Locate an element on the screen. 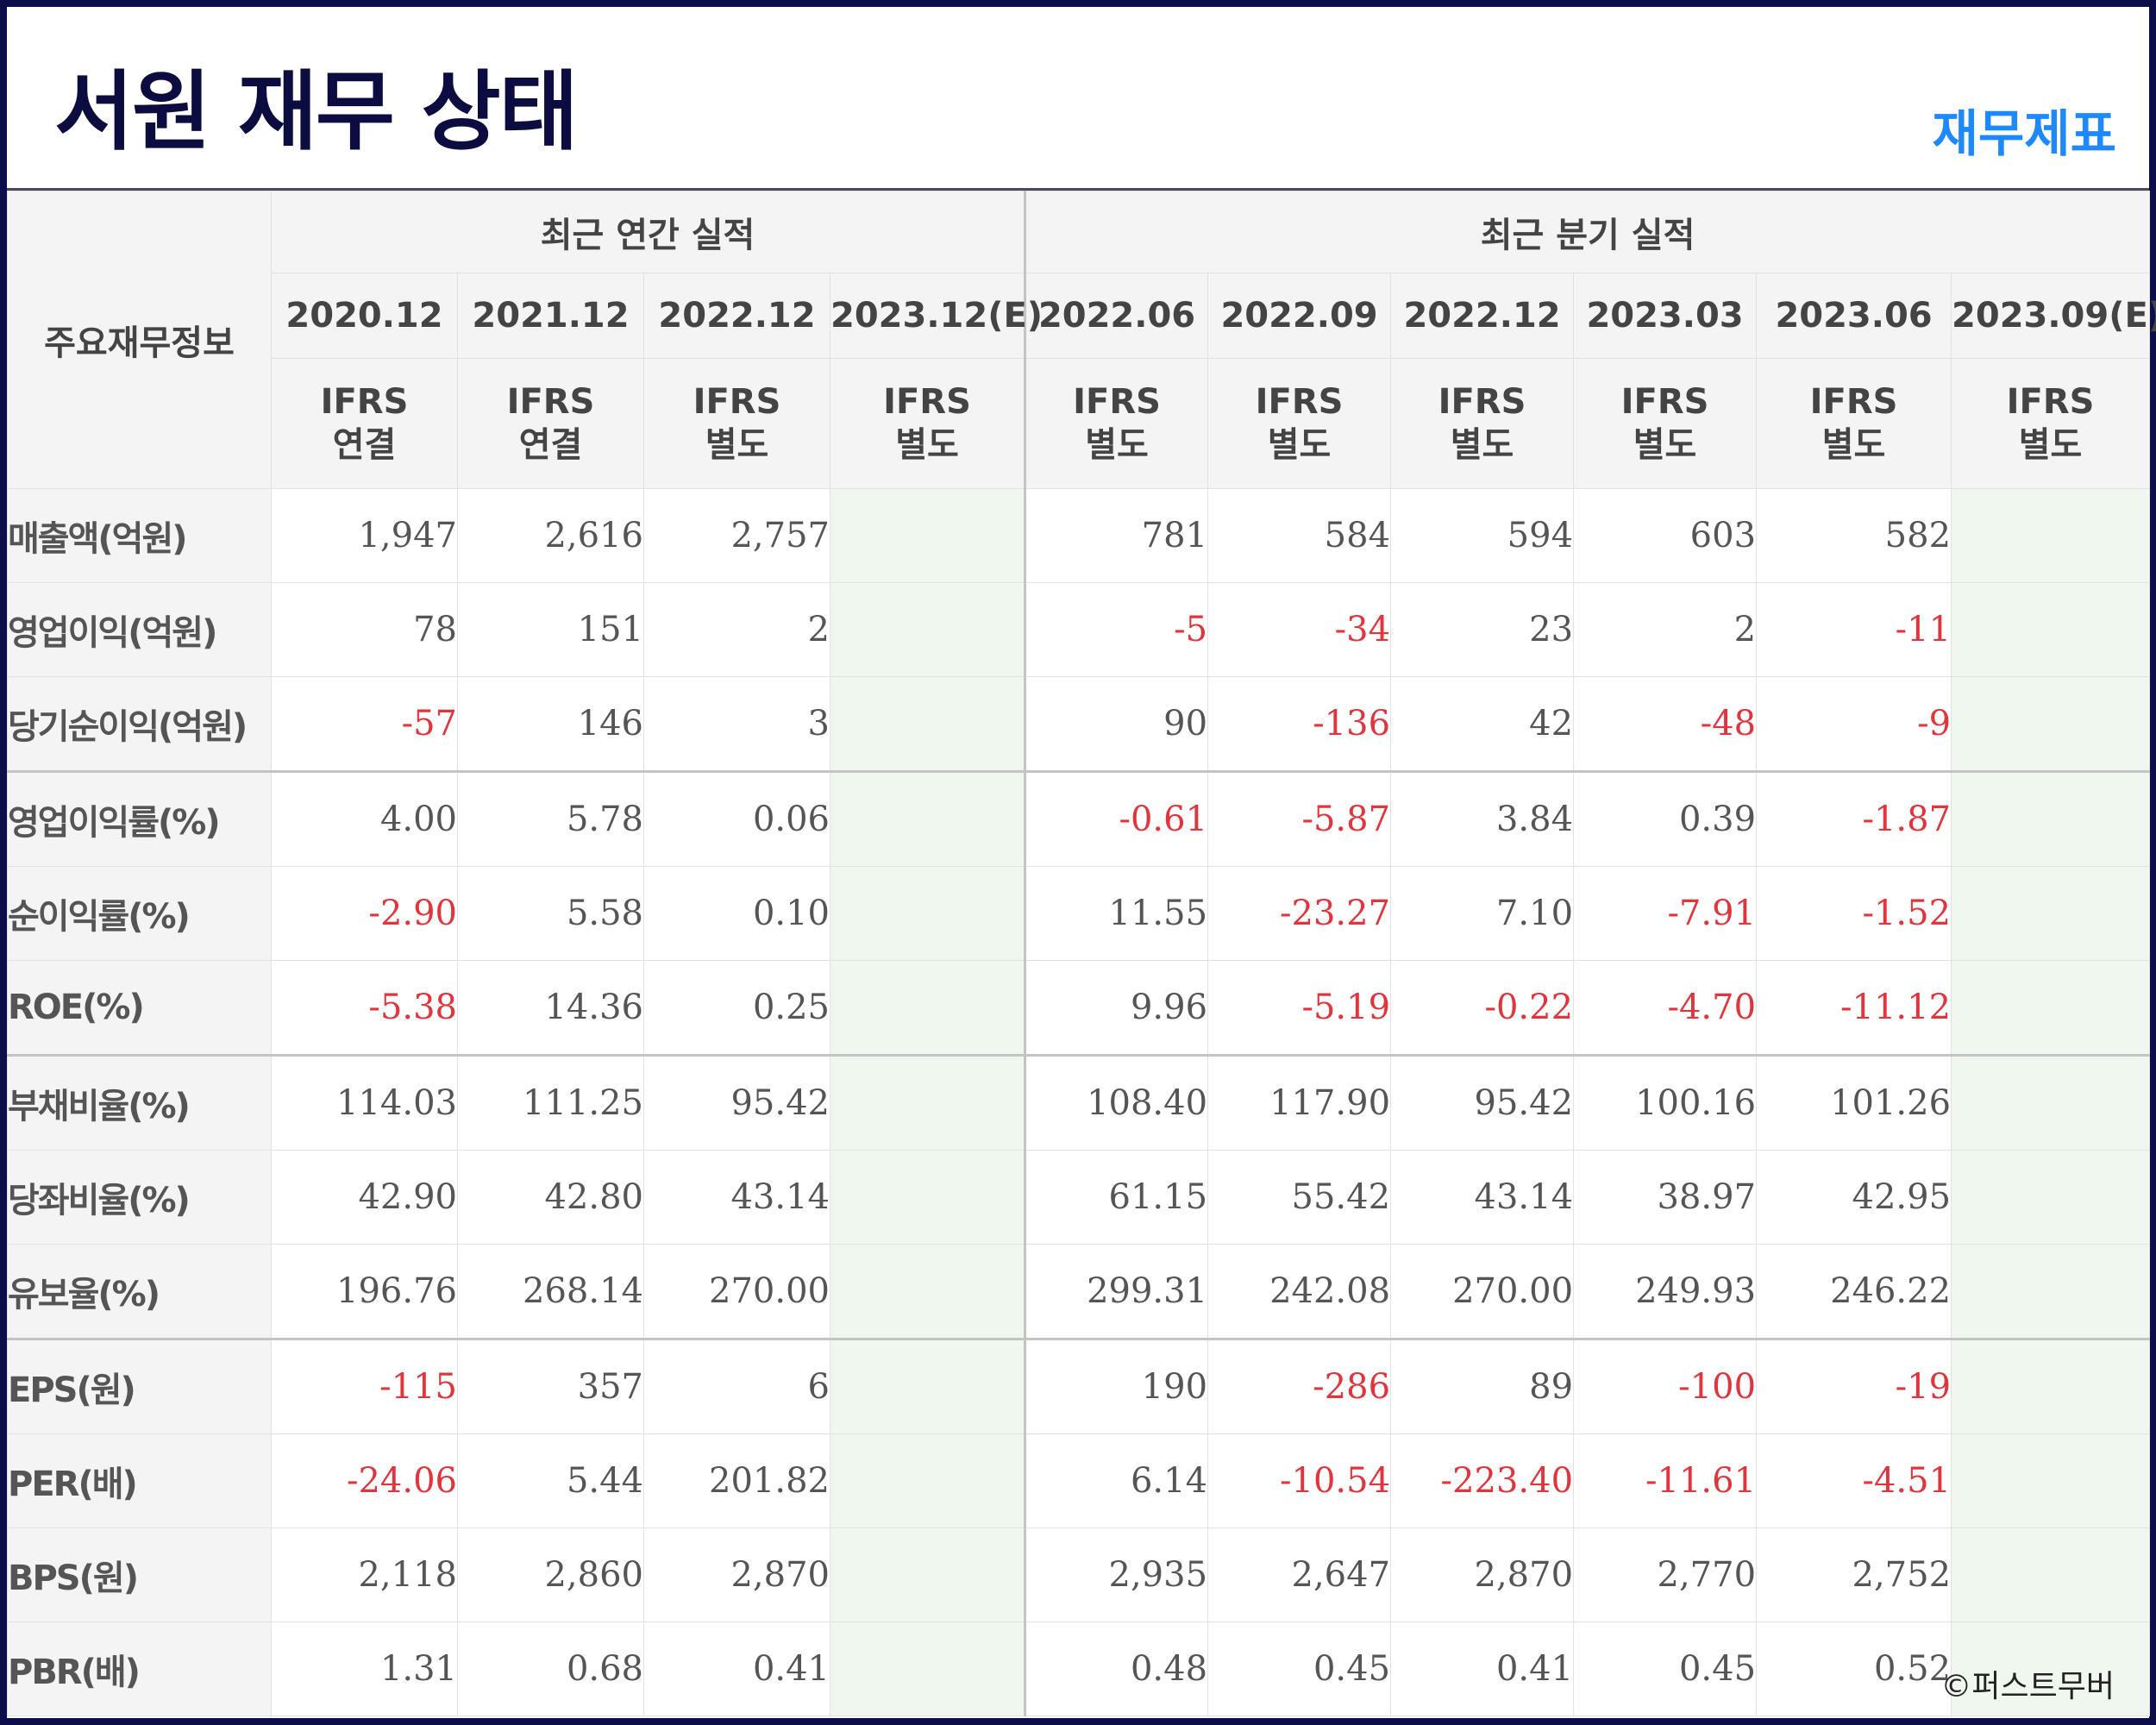 Image resolution: width=2156 pixels, height=1725 pixels. period-header: 2023.06 is located at coordinates (1854, 316).